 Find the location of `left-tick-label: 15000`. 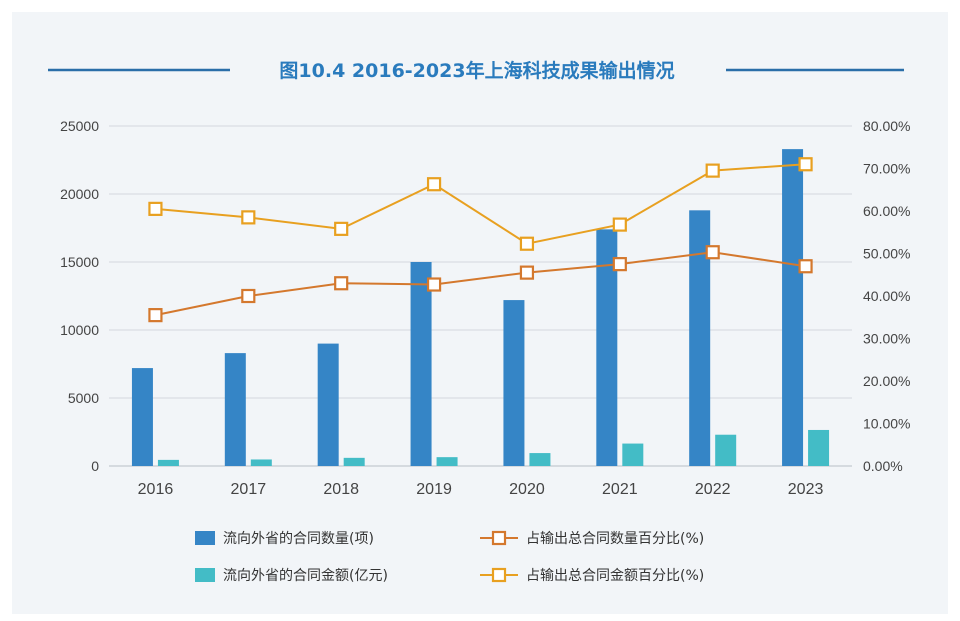

left-tick-label: 15000 is located at coordinates (79, 262).